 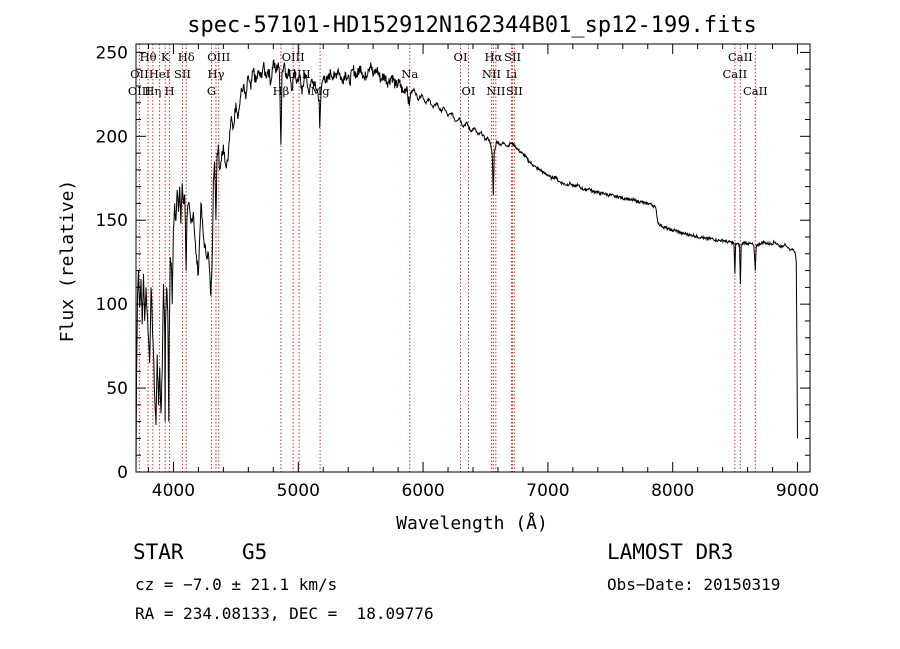 What do you see at coordinates (112, 53) in the screenshot?
I see `y-tick-label: 250` at bounding box center [112, 53].